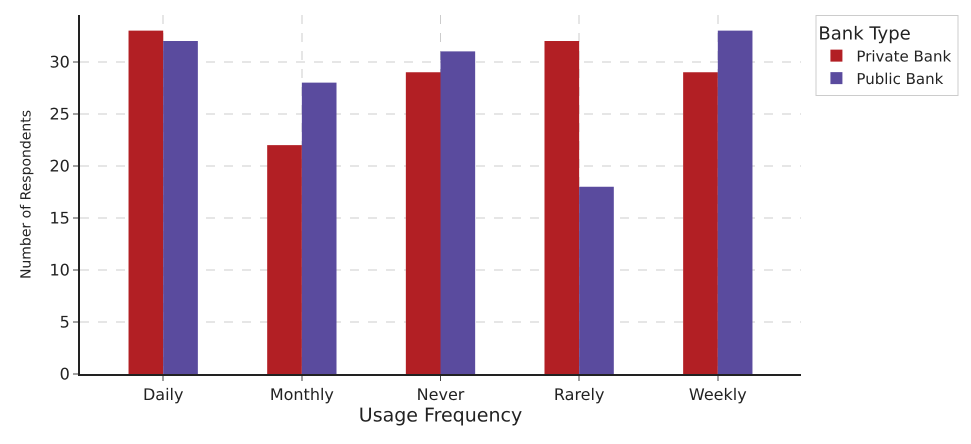 This screenshot has width=971, height=444. I want to click on x-tick-label: Daily, so click(163, 394).